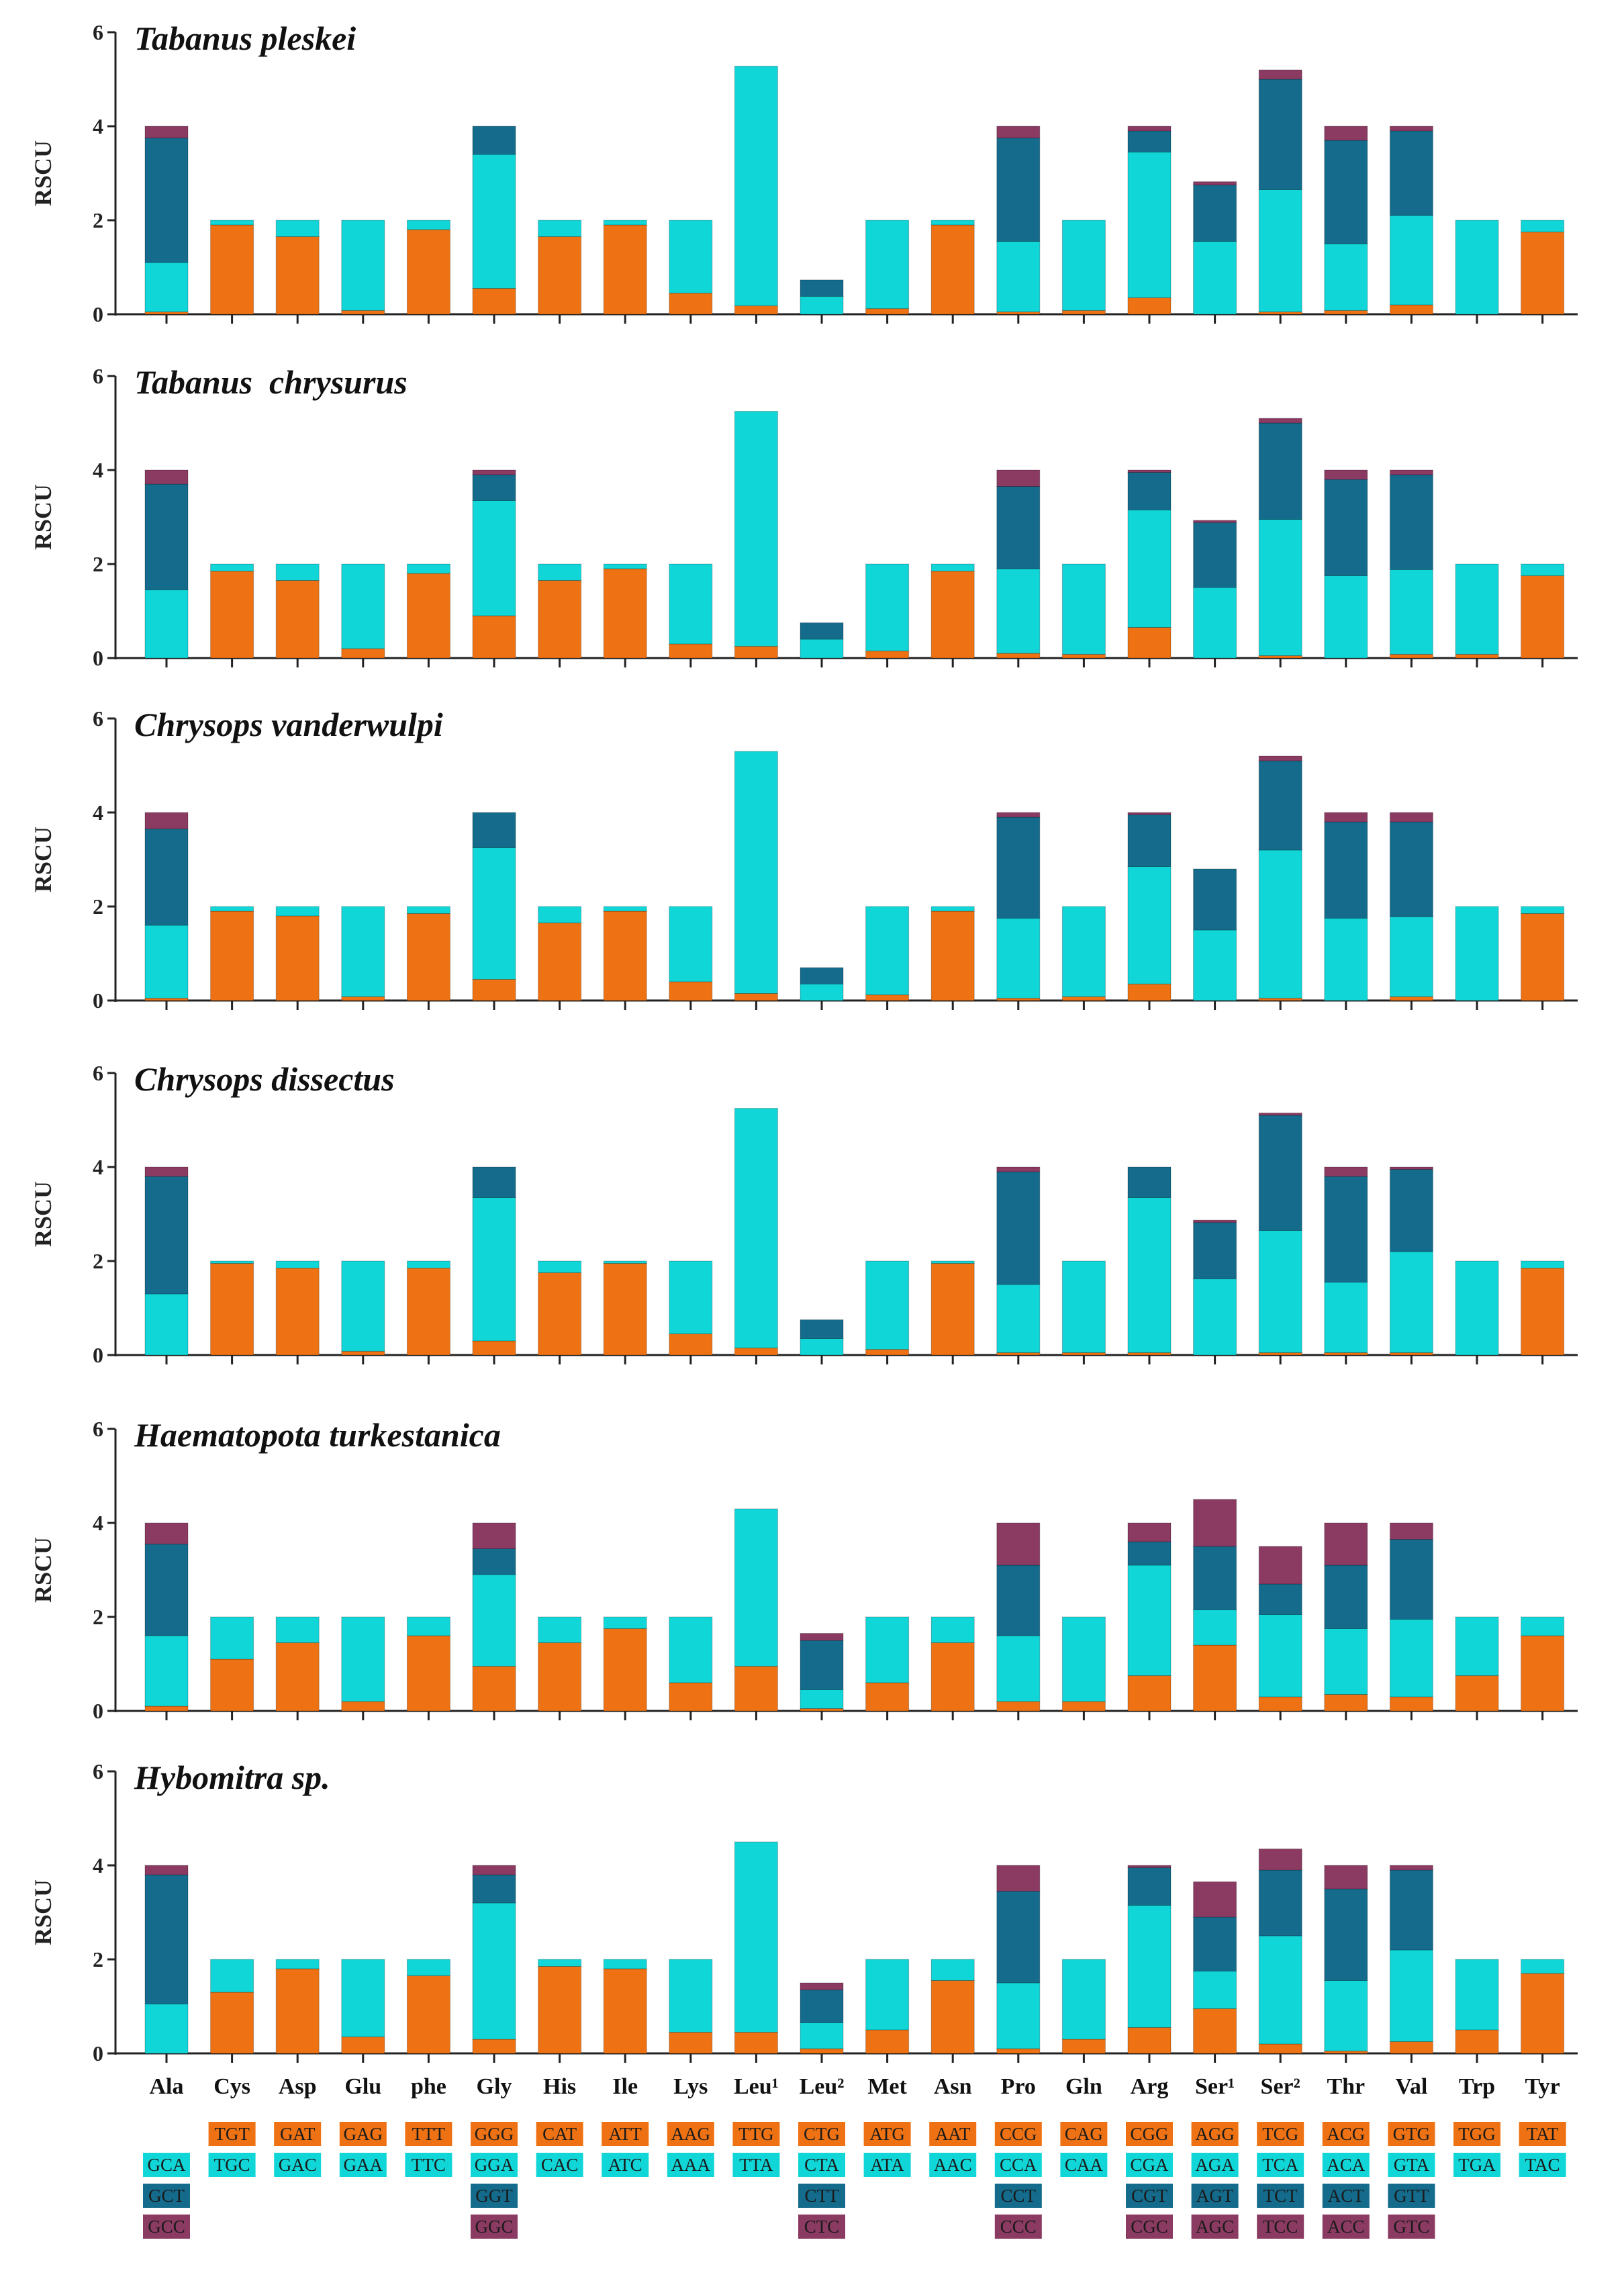 Image resolution: width=1624 pixels, height=2281 pixels. I want to click on x-tick-label: Ala, so click(167, 2086).